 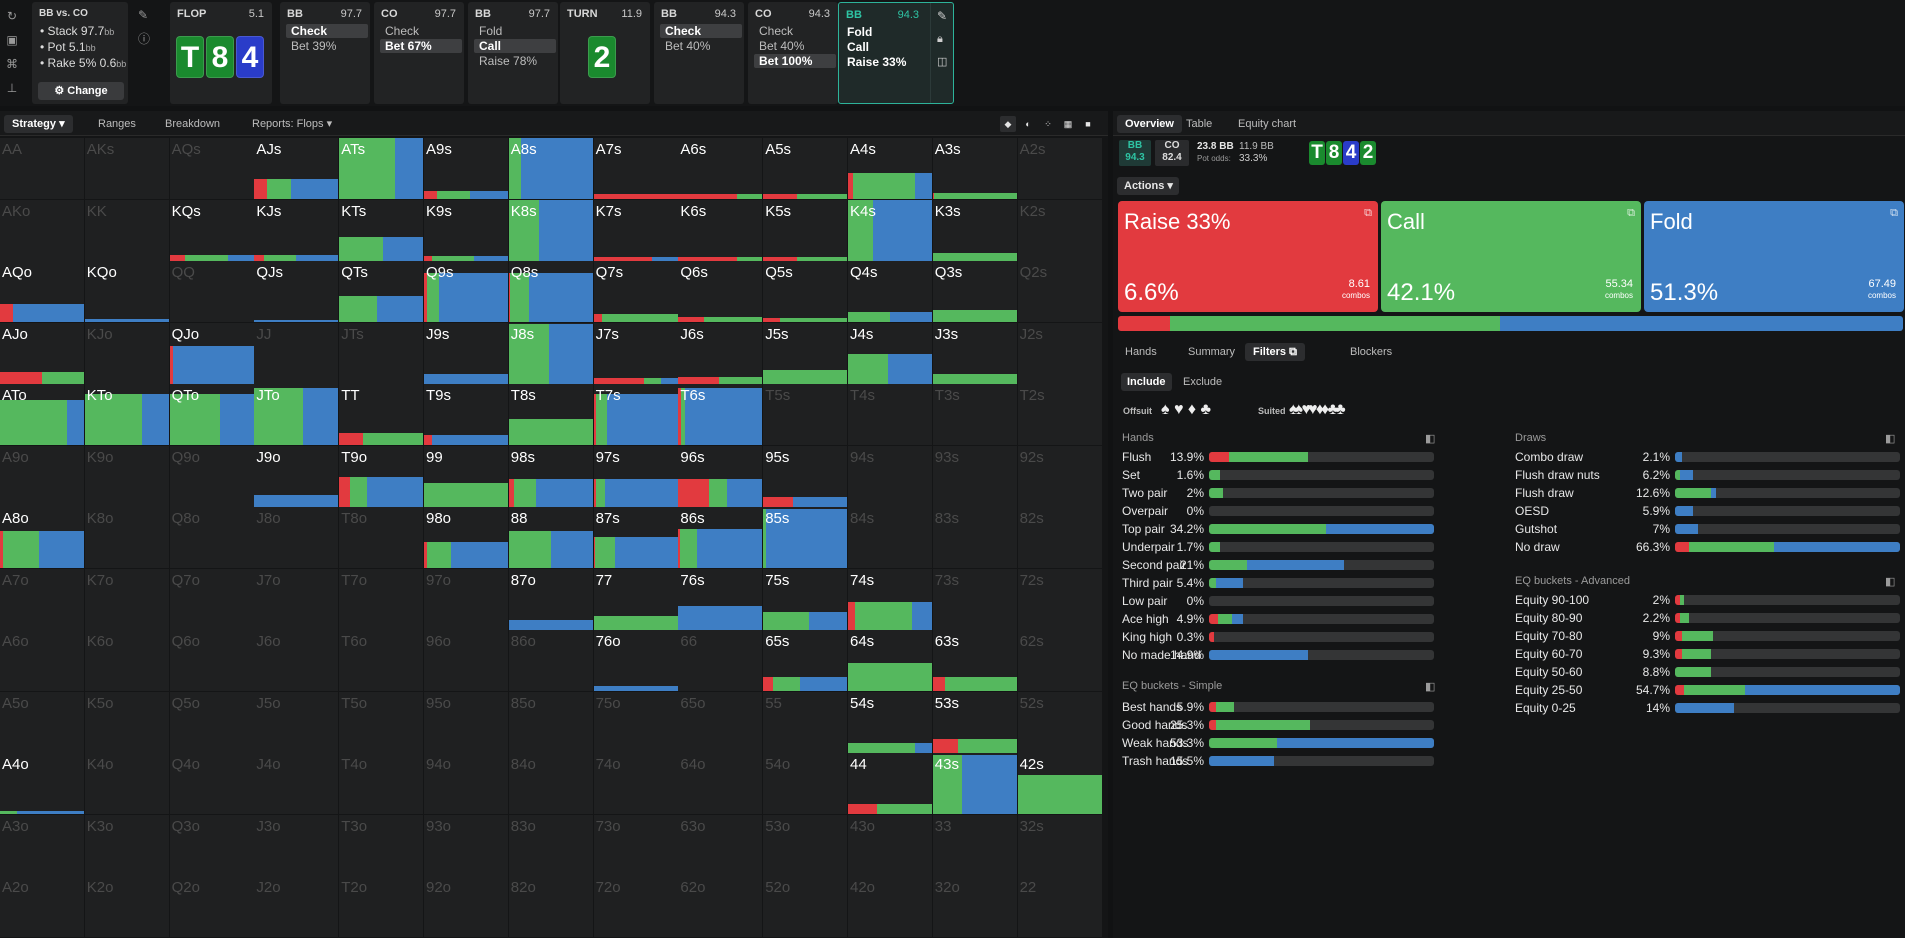 What do you see at coordinates (211, 783) in the screenshot?
I see `hand-cell: Q4o` at bounding box center [211, 783].